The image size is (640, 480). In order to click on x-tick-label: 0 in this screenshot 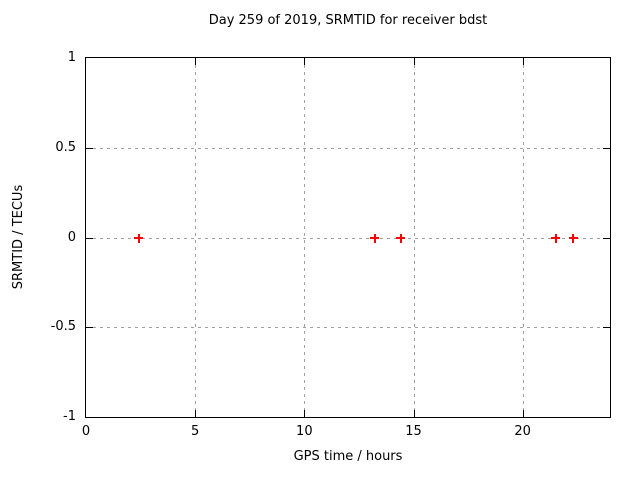, I will do `click(86, 431)`.